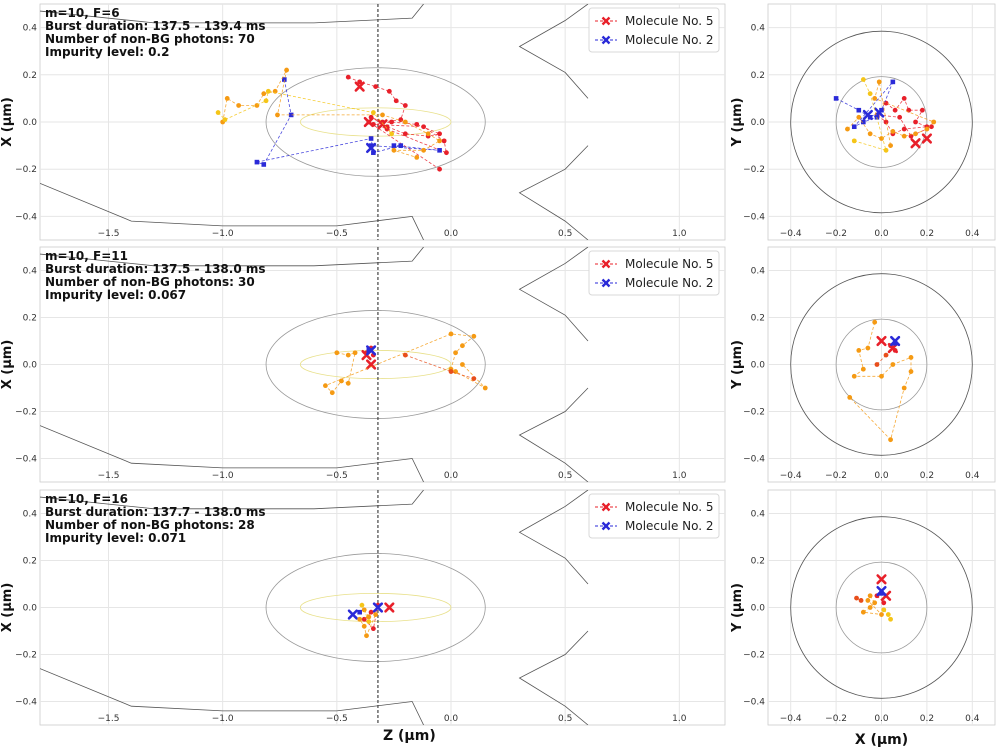 Image resolution: width=1000 pixels, height=749 pixels. Describe the element at coordinates (737, 365) in the screenshot. I see `y-axis-label: Y (μm)` at that location.